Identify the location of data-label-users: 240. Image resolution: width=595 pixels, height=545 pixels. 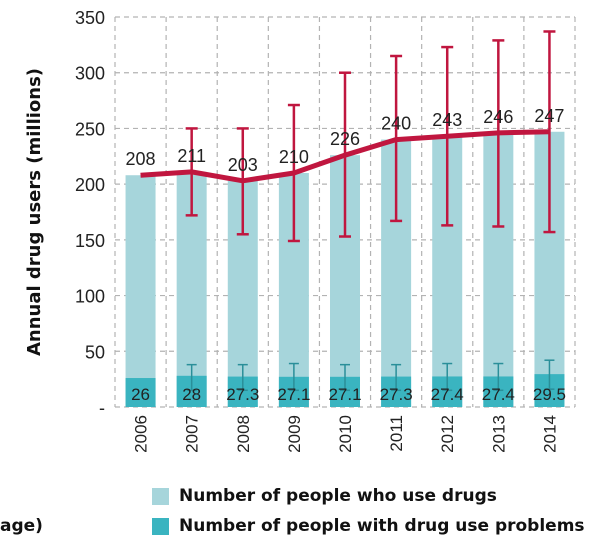
(396, 124).